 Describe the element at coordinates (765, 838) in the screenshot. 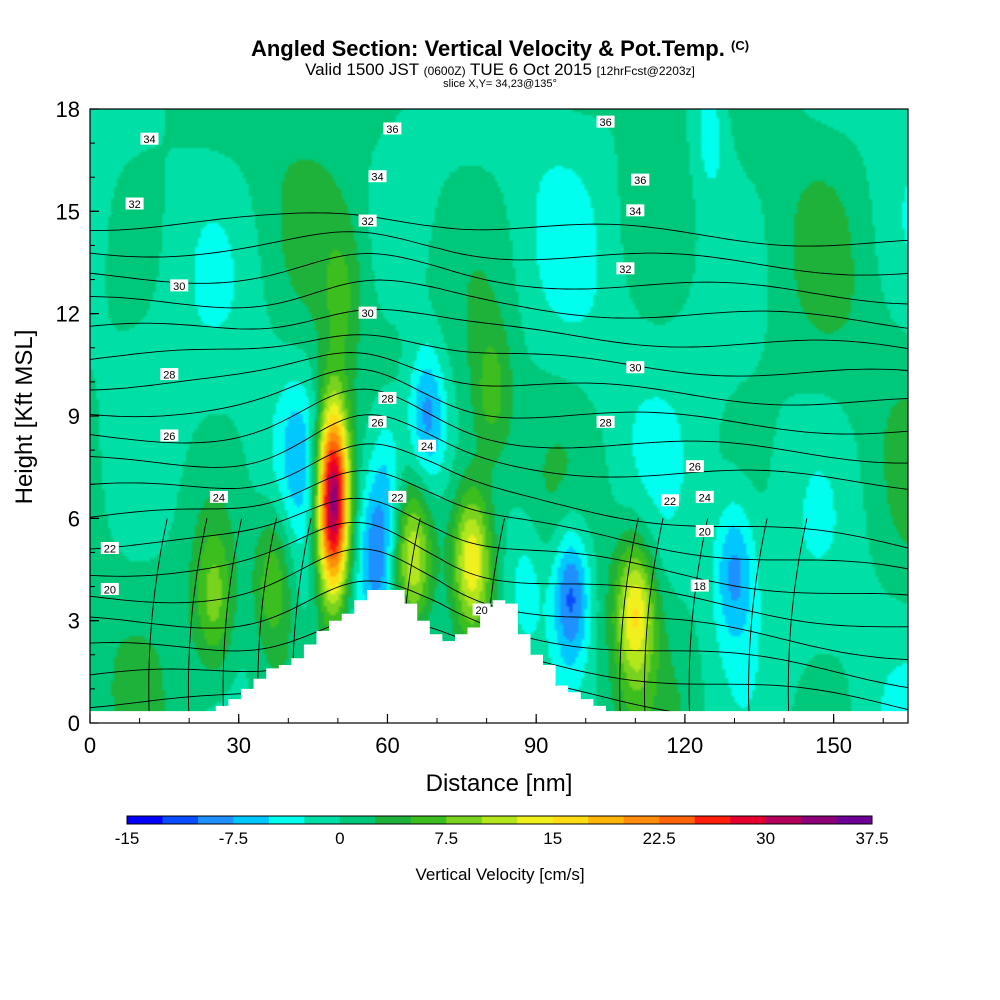

I see `colorbar-tick-label: 30` at that location.